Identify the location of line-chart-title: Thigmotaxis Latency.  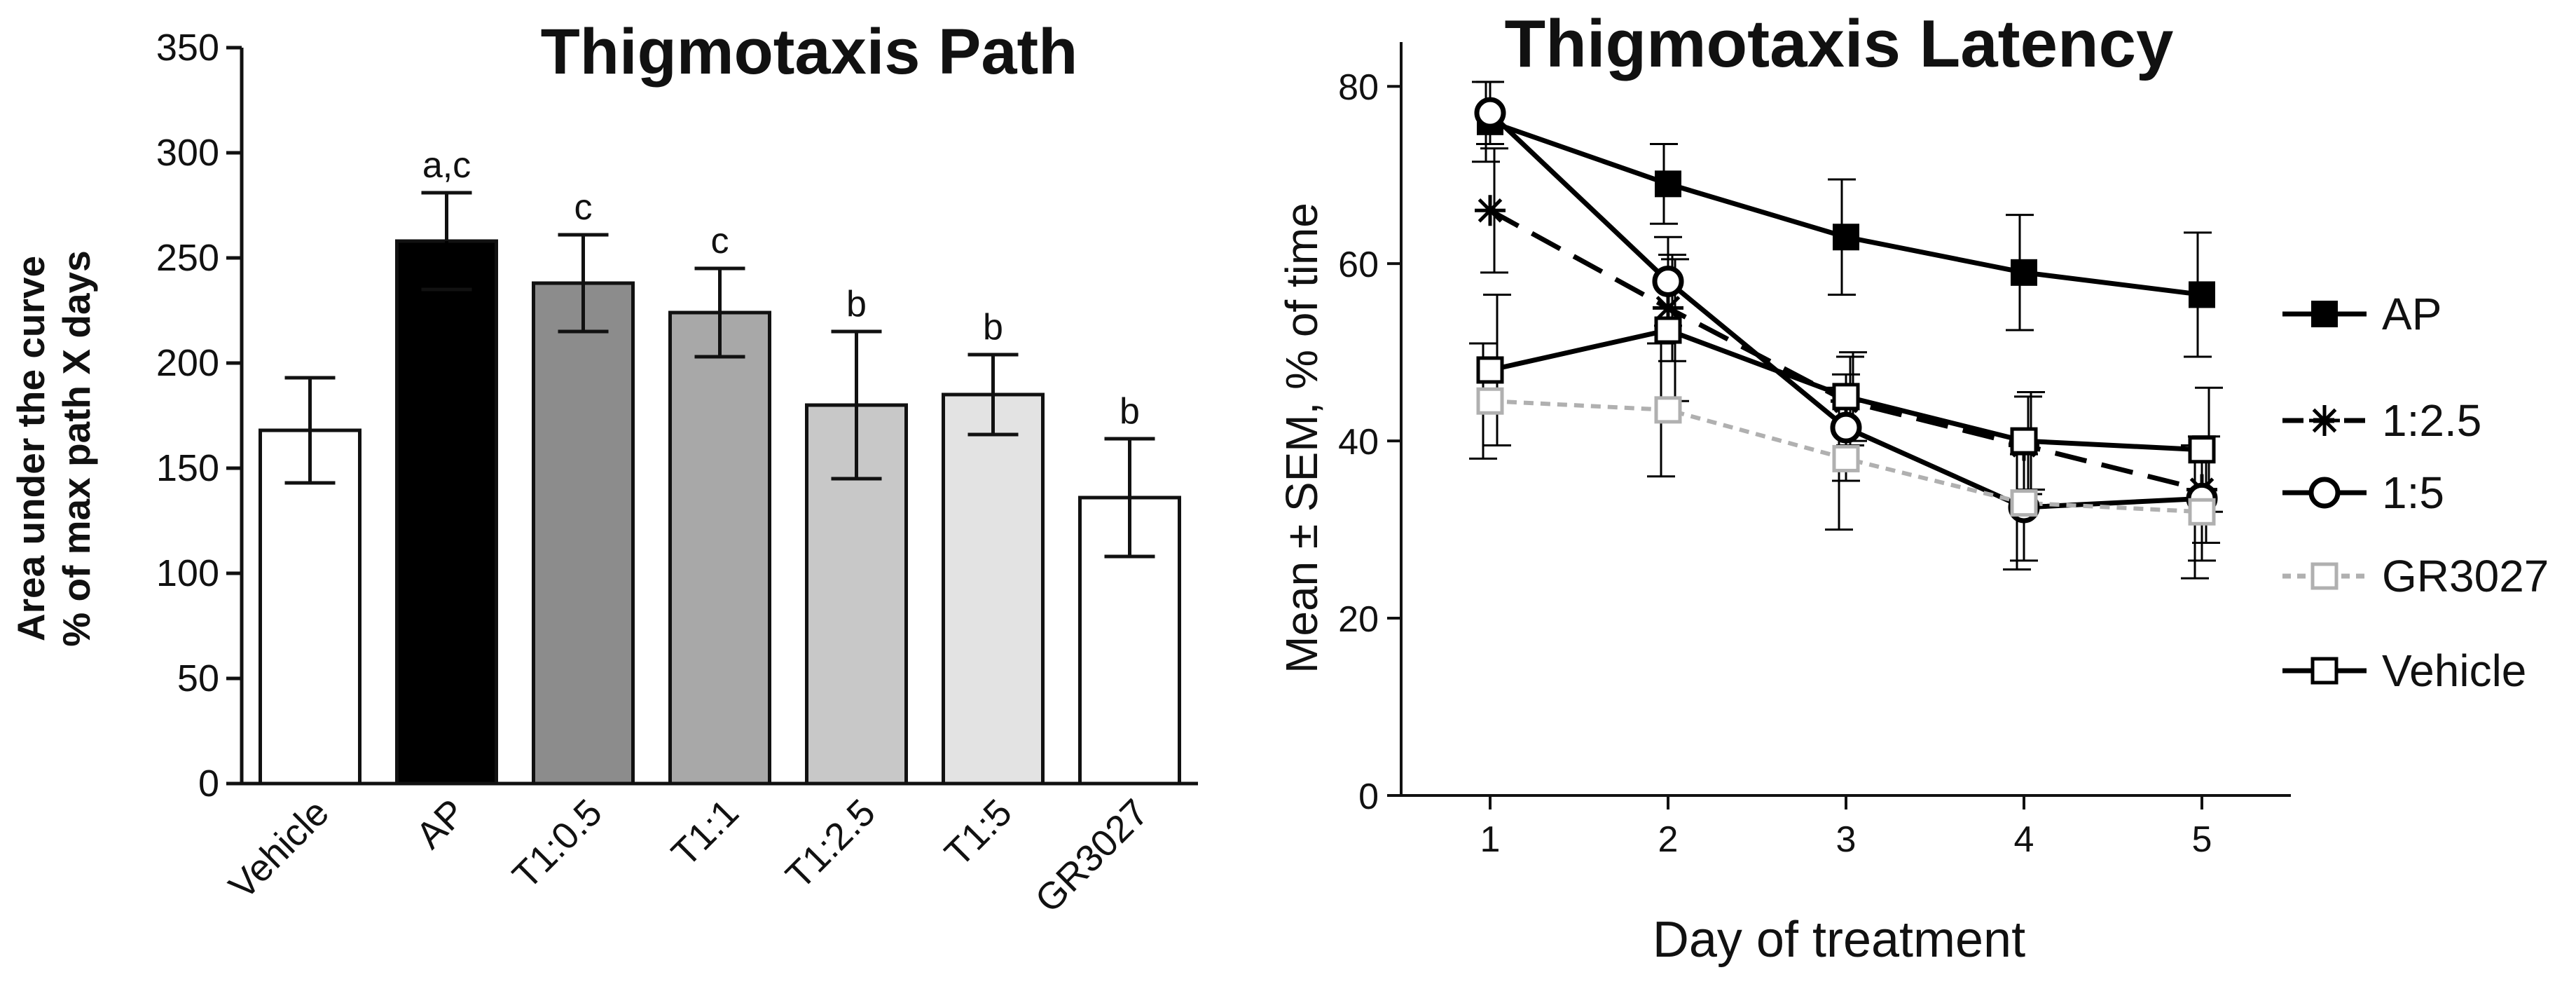
(1839, 43).